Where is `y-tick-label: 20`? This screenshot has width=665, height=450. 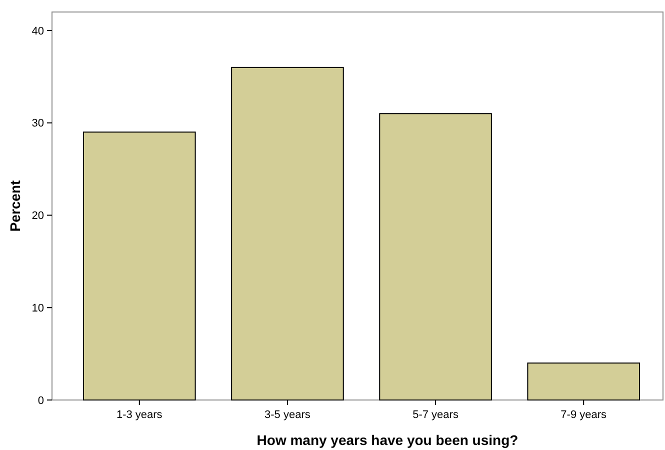 y-tick-label: 20 is located at coordinates (38, 216).